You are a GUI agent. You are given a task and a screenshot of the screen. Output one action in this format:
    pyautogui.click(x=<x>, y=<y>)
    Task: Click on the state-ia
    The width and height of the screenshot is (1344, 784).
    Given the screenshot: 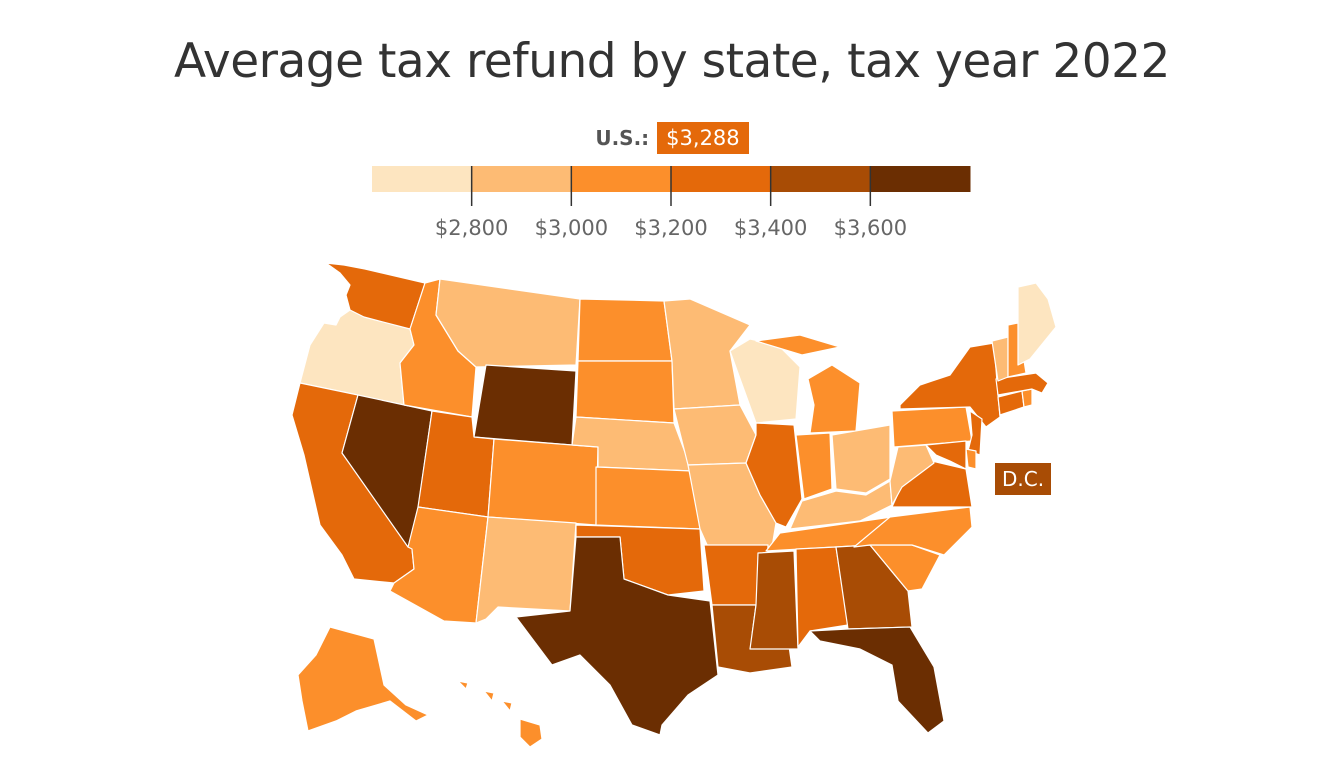 What is the action you would take?
    pyautogui.click(x=715, y=435)
    